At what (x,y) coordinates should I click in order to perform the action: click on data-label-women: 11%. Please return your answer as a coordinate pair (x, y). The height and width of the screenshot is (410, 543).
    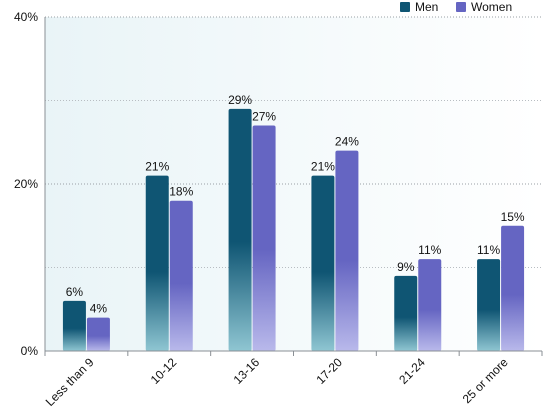
    Looking at the image, I should click on (429, 250).